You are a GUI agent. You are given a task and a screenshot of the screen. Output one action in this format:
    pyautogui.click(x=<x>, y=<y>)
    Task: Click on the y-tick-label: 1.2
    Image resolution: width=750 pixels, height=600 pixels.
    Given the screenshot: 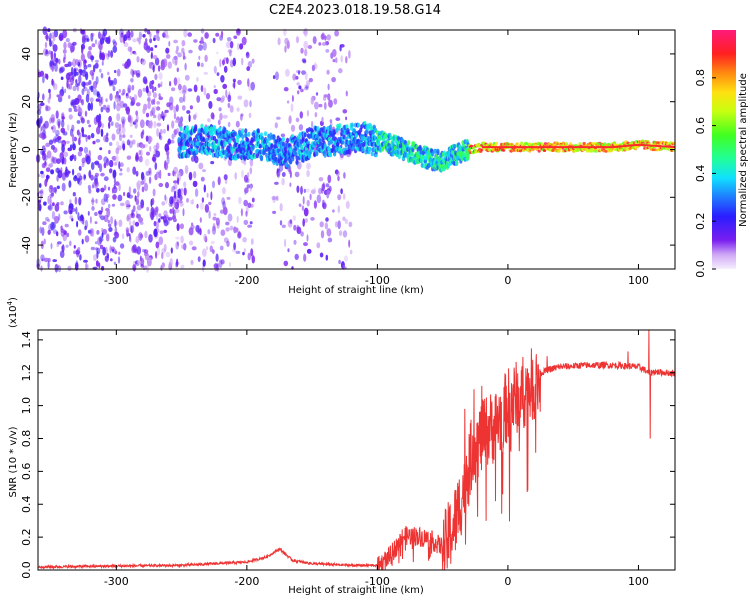 What is the action you would take?
    pyautogui.click(x=26, y=373)
    